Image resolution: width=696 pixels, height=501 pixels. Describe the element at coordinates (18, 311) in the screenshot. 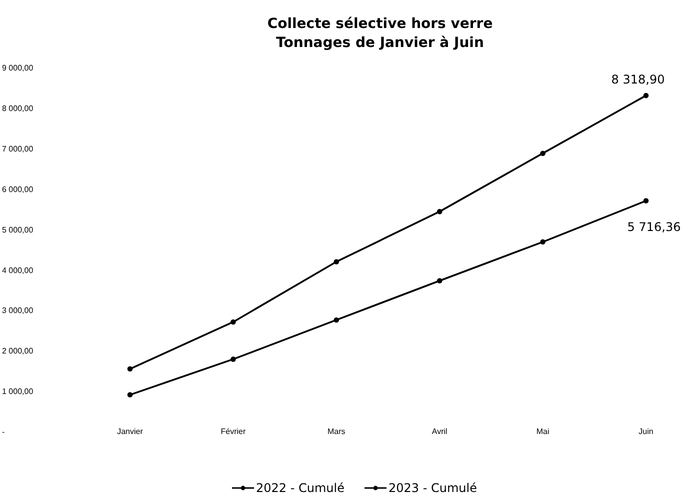

I see `y-tick-label: 3 000,00` at that location.